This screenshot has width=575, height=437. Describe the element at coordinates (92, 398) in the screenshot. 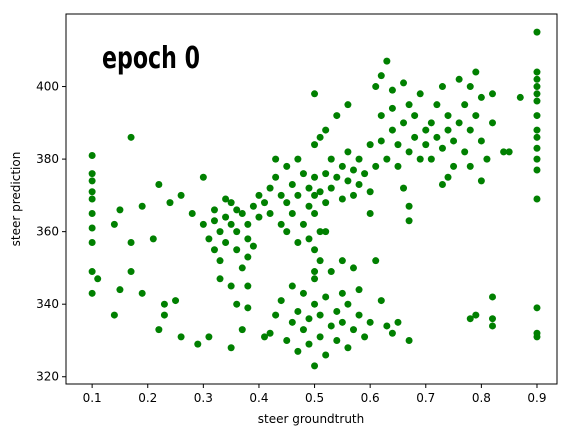

I see `x-tick-label: 0.1` at that location.